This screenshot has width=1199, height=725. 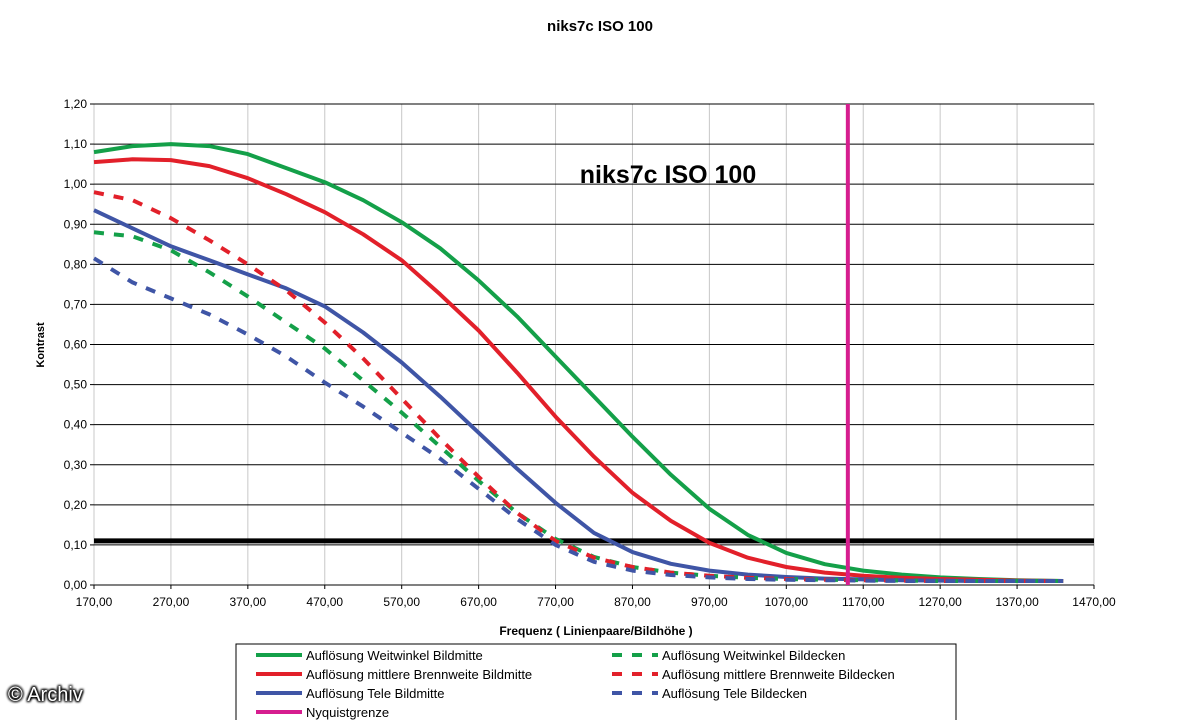 What do you see at coordinates (324, 602) in the screenshot?
I see `x-tick-label: 470,00` at bounding box center [324, 602].